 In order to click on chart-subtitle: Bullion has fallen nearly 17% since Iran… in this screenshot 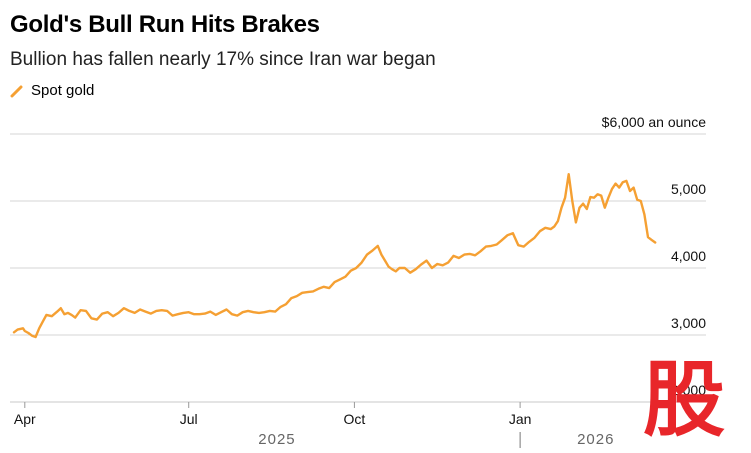, I will do `click(223, 59)`.